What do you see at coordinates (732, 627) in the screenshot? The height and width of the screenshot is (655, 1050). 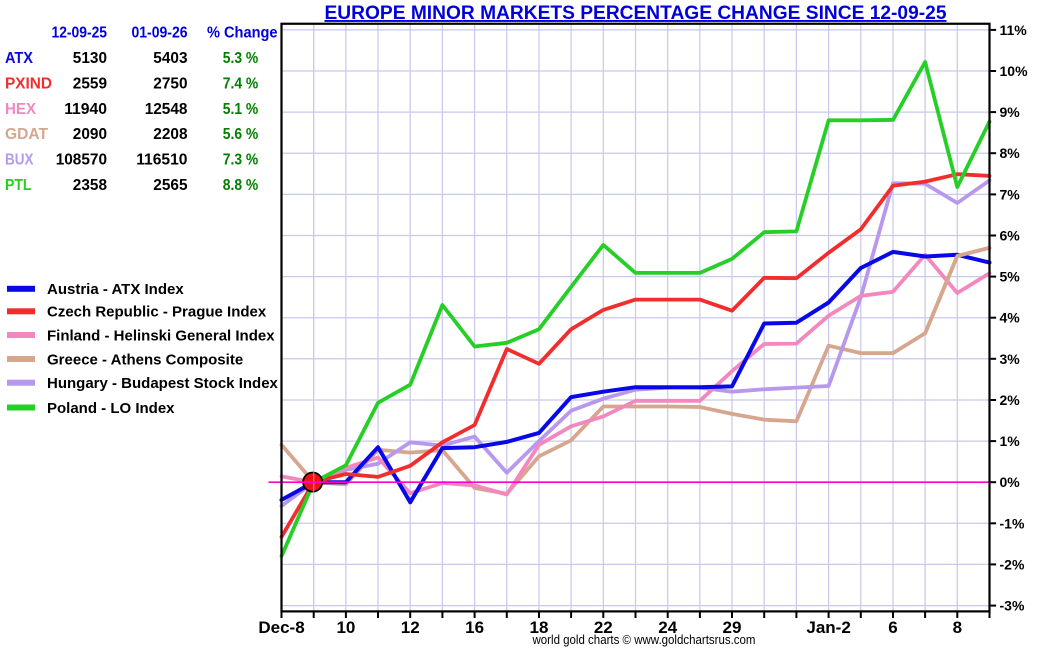 I see `svg-text: 29` at bounding box center [732, 627].